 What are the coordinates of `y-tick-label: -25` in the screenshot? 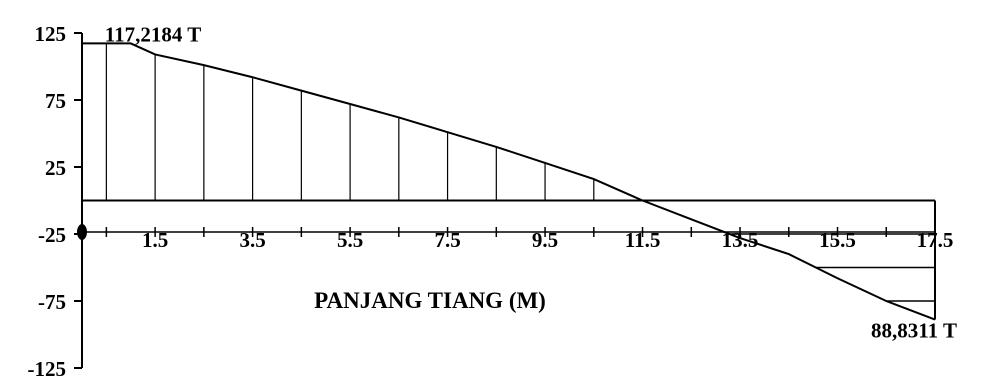 It's located at (52, 235).